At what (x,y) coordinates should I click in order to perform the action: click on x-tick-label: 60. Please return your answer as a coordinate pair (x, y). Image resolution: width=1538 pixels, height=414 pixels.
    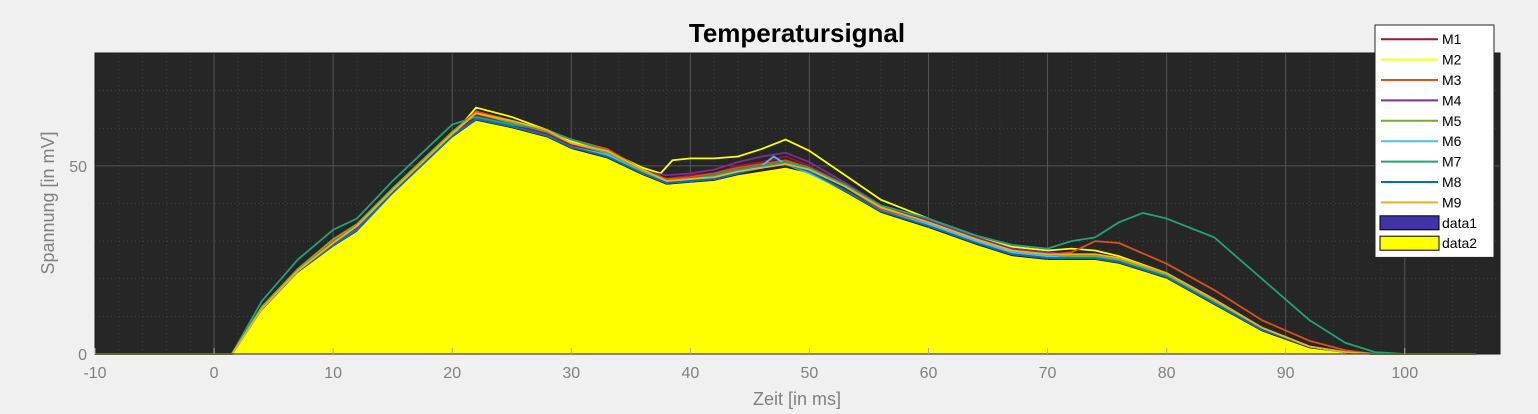
    Looking at the image, I should click on (929, 373).